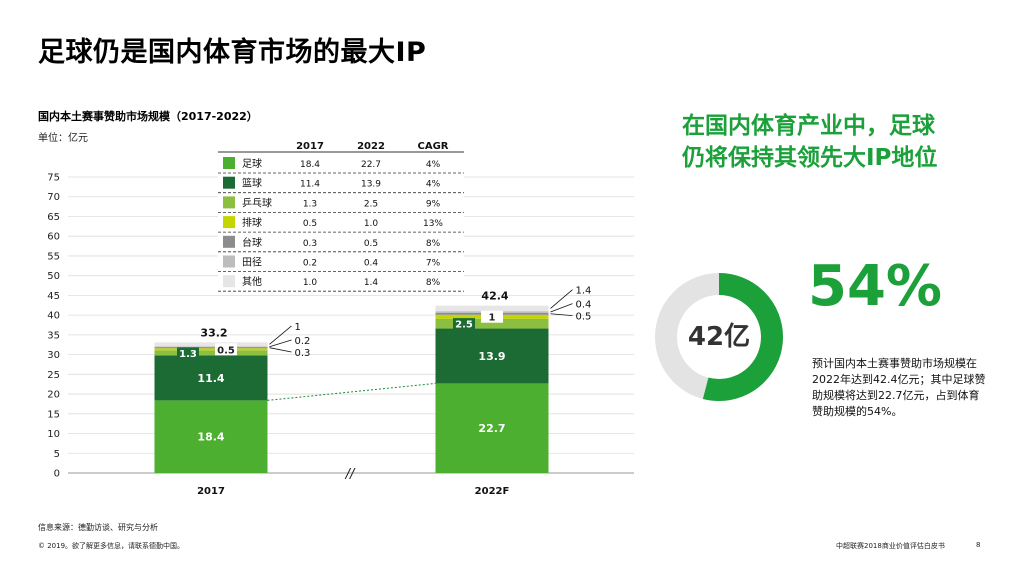 The image size is (1017, 562). What do you see at coordinates (371, 204) in the screenshot?
I see `legend-value: 2.5` at bounding box center [371, 204].